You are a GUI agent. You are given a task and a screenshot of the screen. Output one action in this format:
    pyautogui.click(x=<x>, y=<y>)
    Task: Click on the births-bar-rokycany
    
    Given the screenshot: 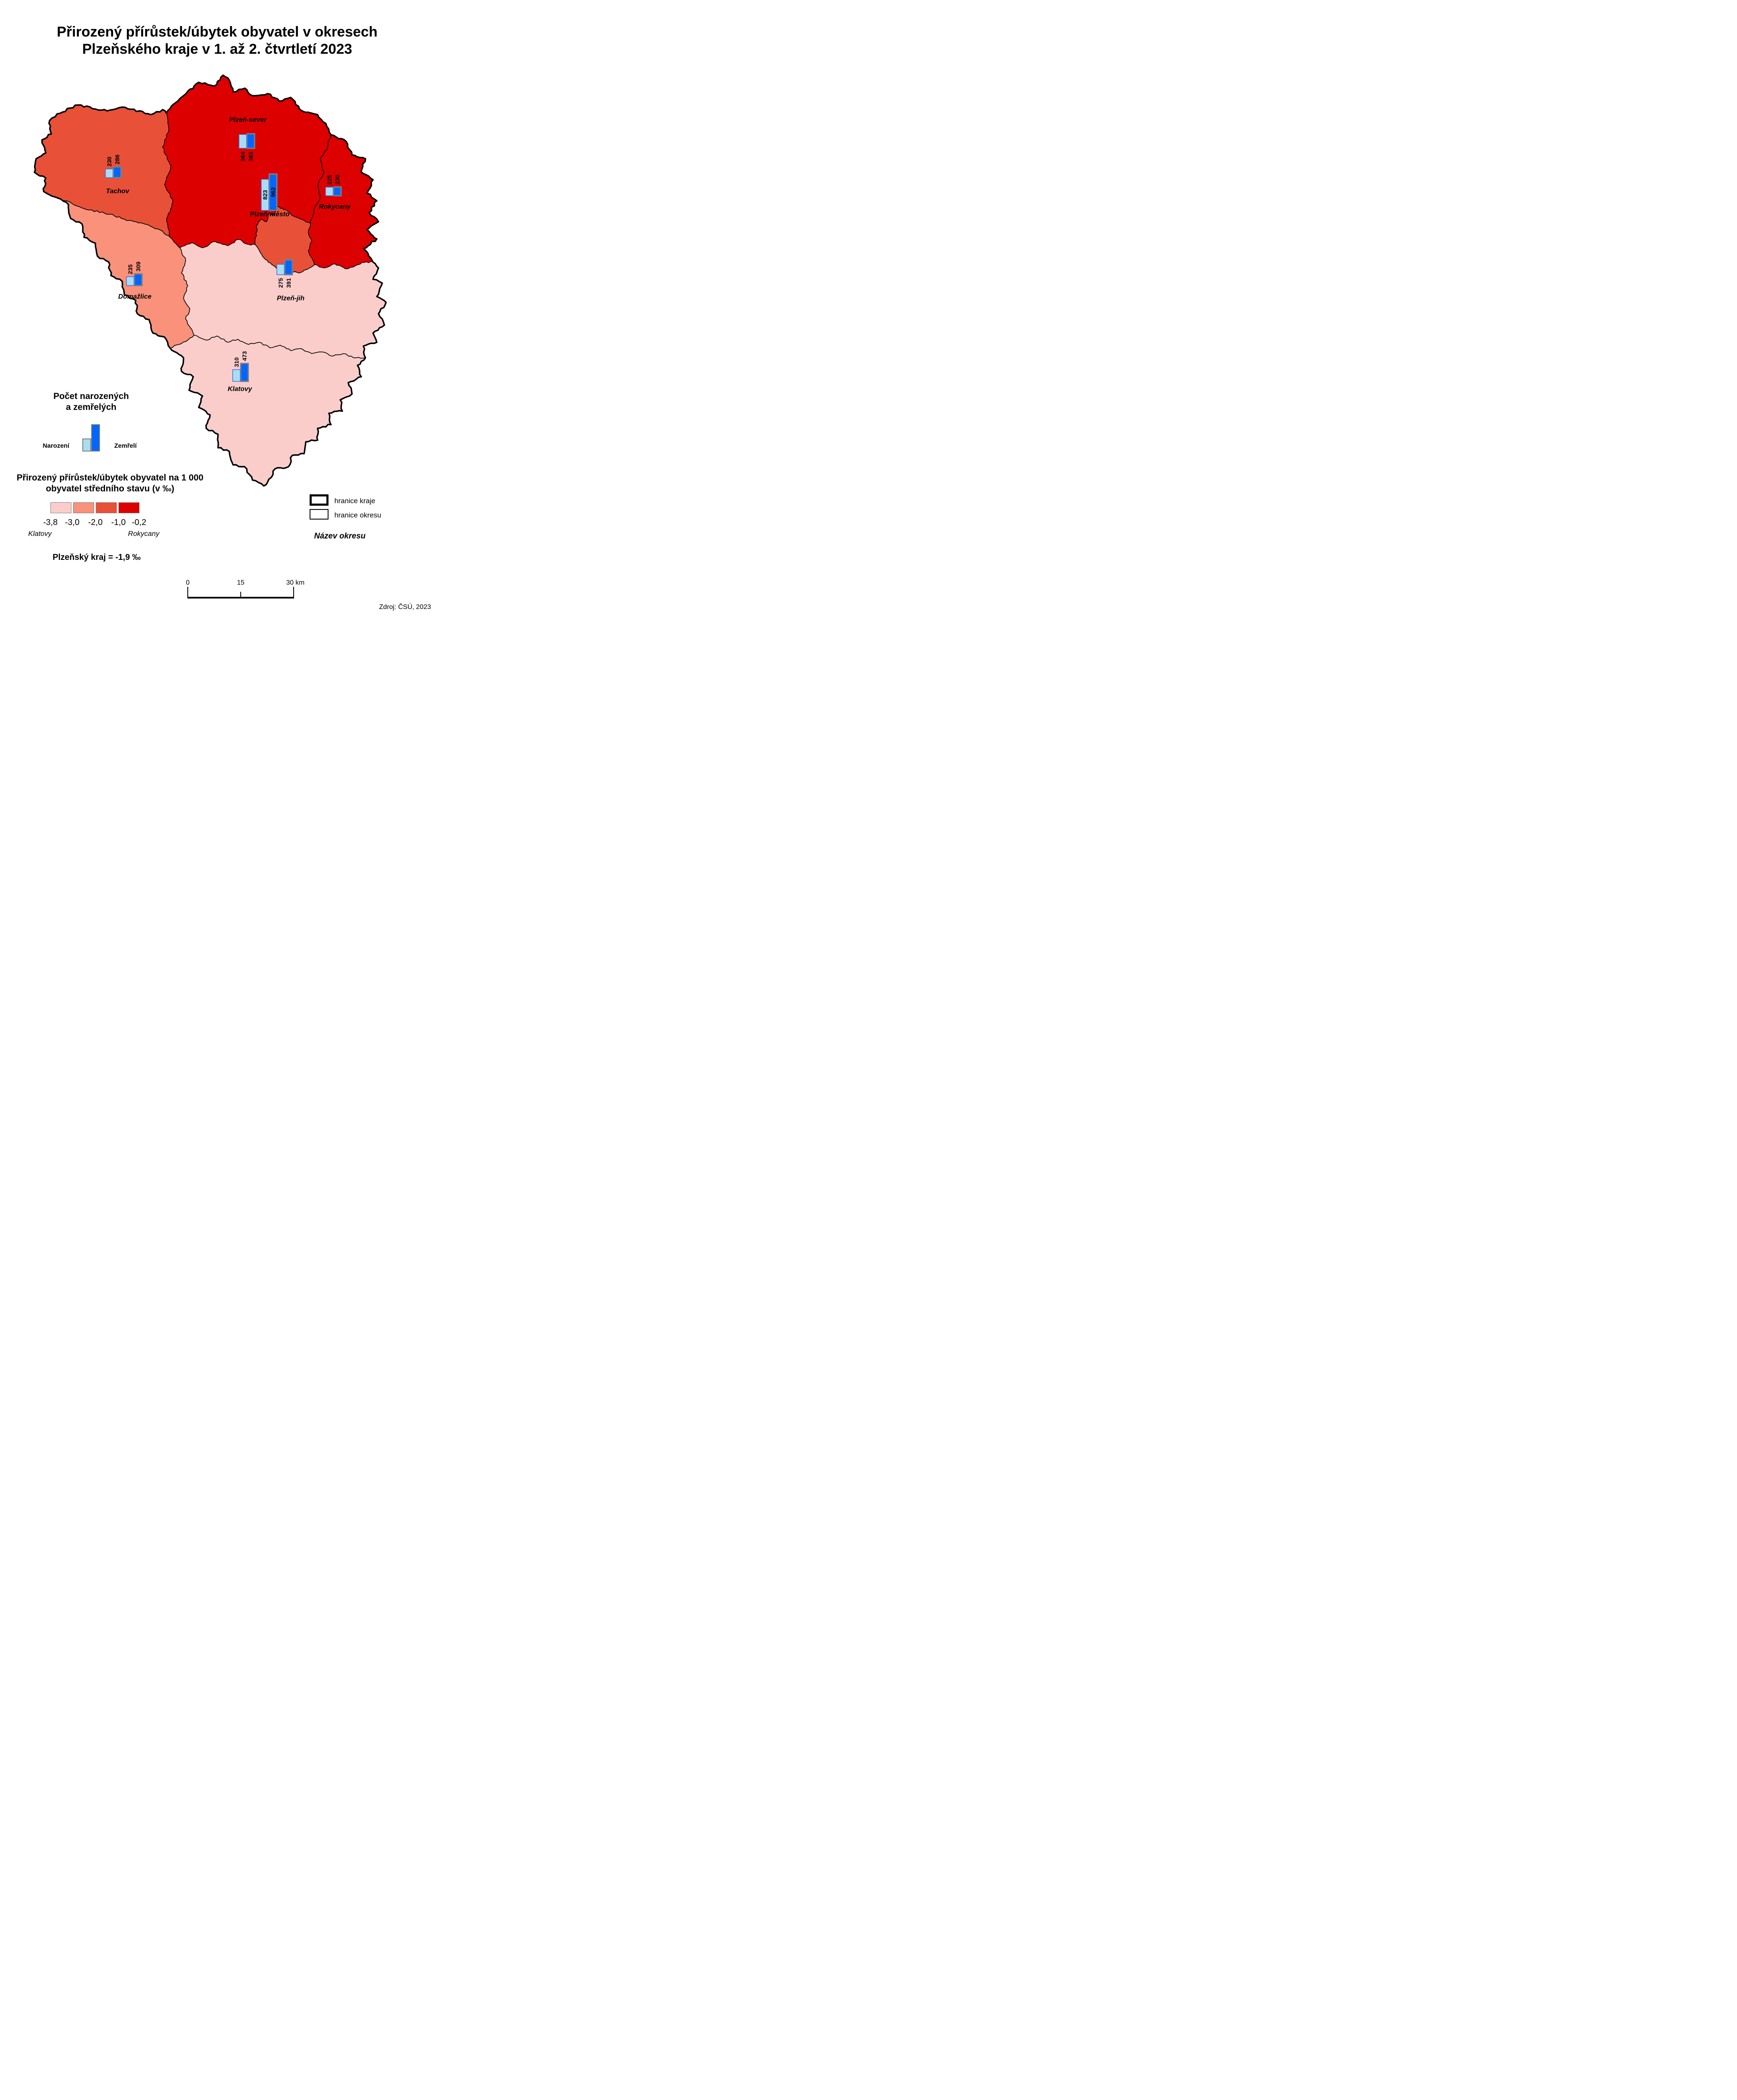 What is the action you would take?
    pyautogui.click(x=329, y=191)
    